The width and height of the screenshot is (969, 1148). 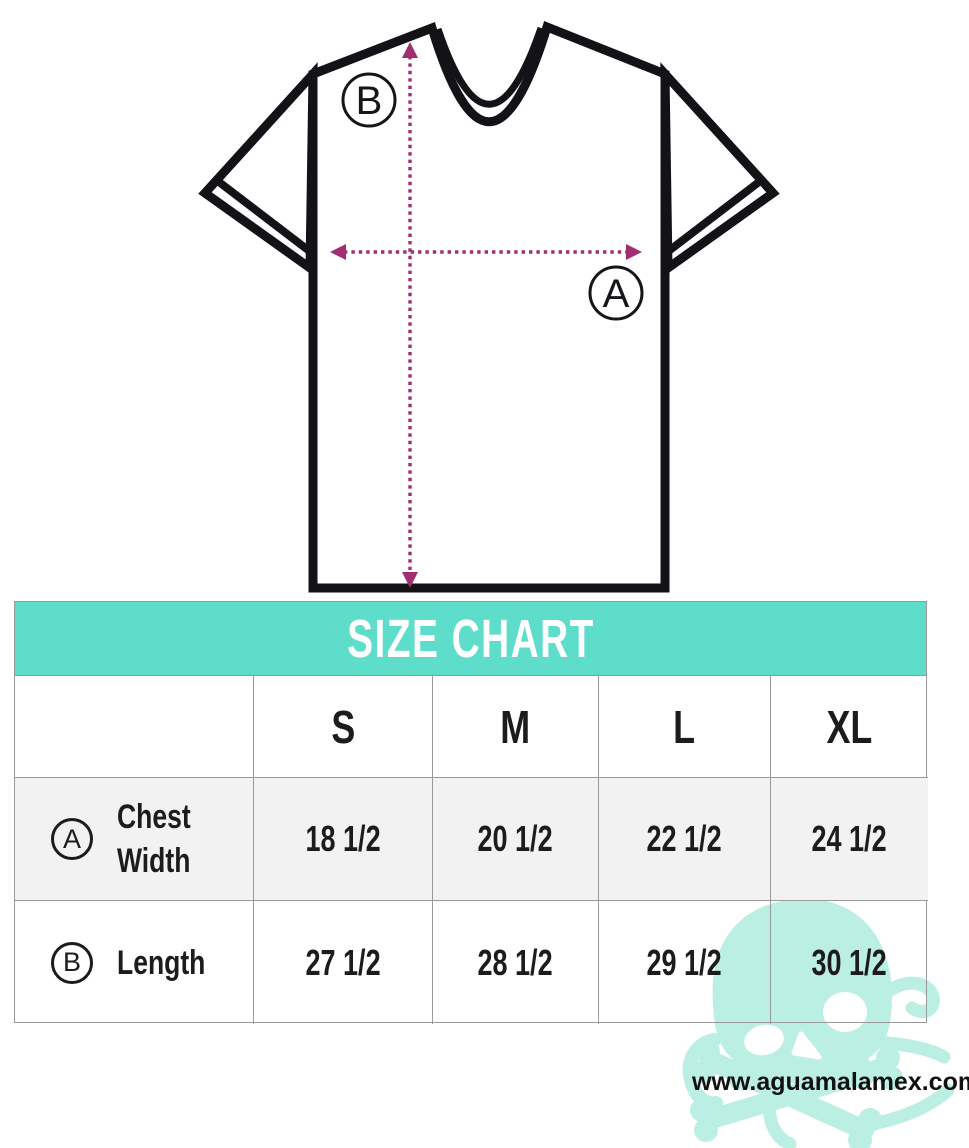 What do you see at coordinates (72, 962) in the screenshot?
I see `row-marker-b: B` at bounding box center [72, 962].